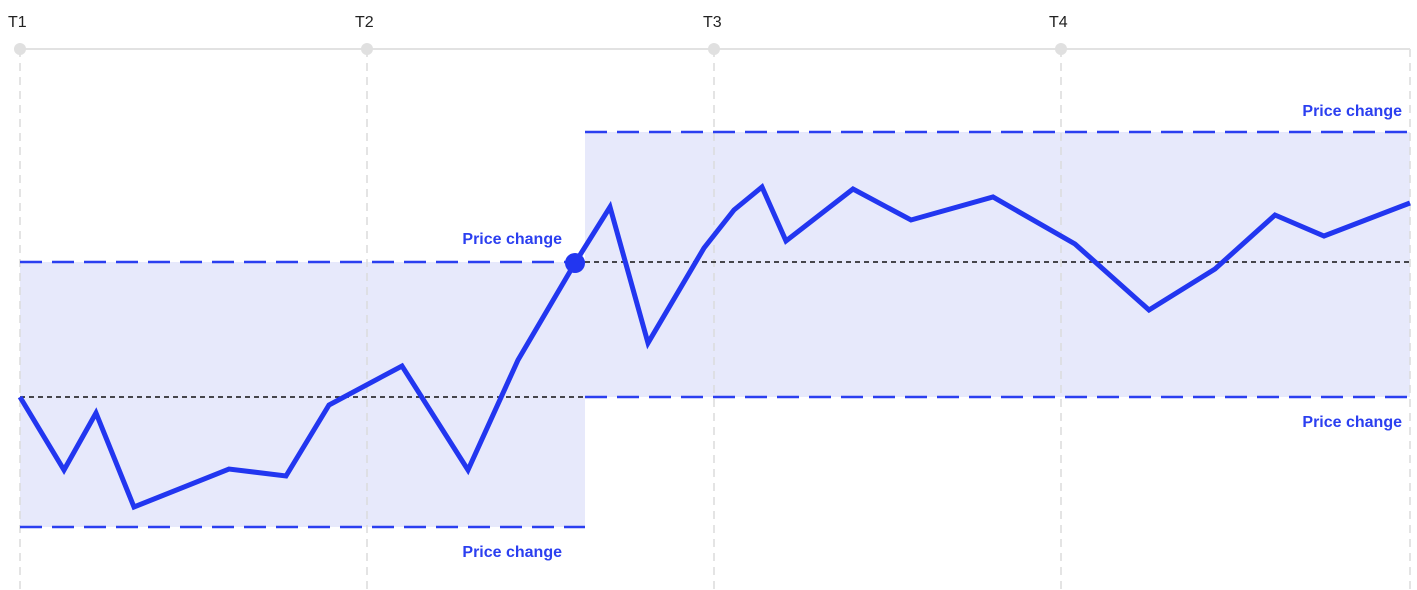 The width and height of the screenshot is (1417, 590). Describe the element at coordinates (540, 49) in the screenshot. I see `timeline-dots` at that location.